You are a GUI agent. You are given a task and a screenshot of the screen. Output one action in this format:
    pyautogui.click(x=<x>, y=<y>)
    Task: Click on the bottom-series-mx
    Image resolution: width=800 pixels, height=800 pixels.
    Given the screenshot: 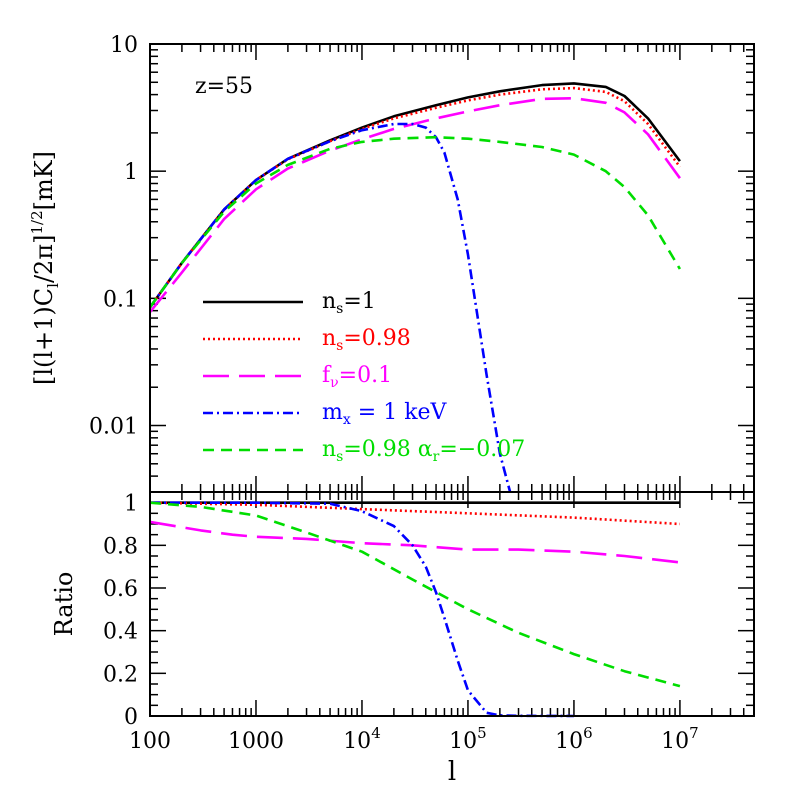 What is the action you would take?
    pyautogui.click(x=362, y=609)
    